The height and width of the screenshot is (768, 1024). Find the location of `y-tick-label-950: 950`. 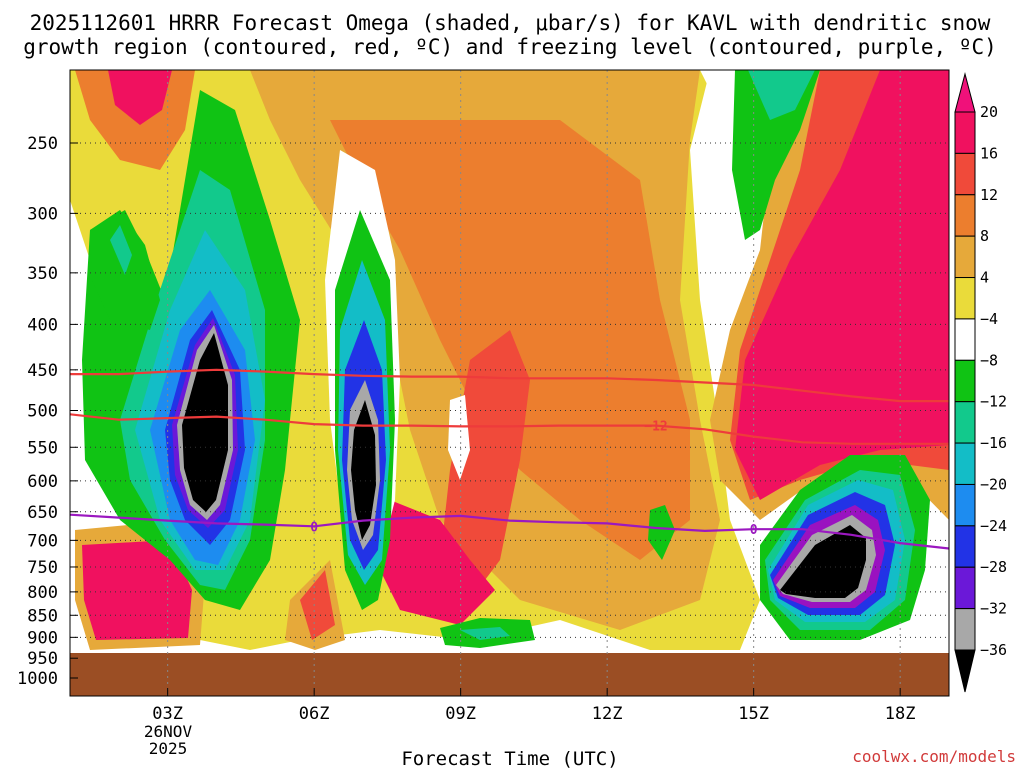

y-tick-label-950: 950 is located at coordinates (42, 659).